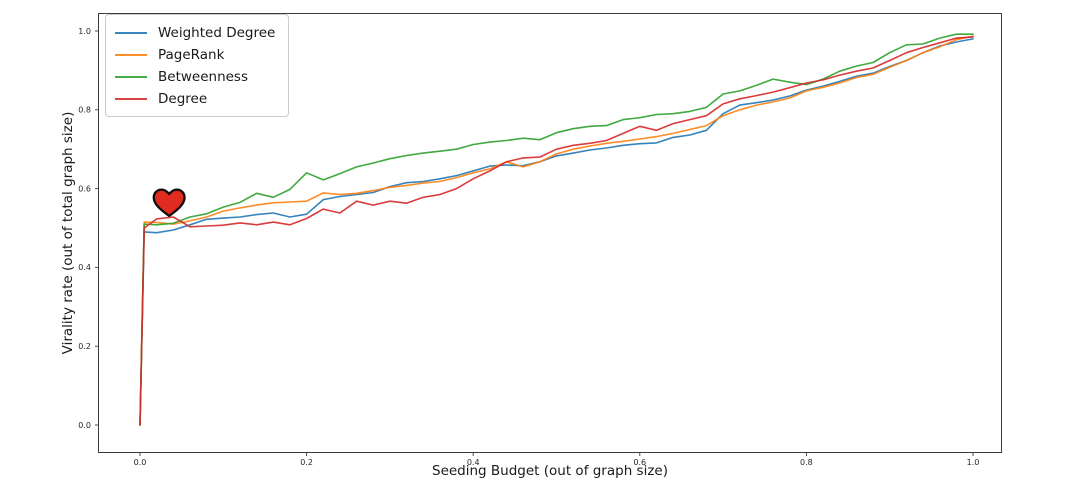 The width and height of the screenshot is (1077, 497). I want to click on y-tick-label: 1.0, so click(84, 31).